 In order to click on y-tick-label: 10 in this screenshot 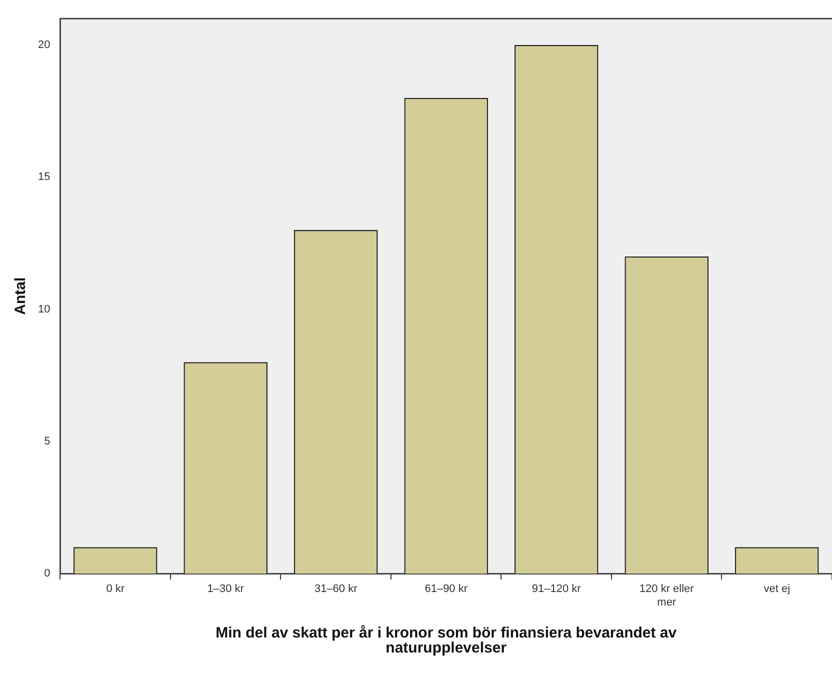, I will do `click(44, 309)`.